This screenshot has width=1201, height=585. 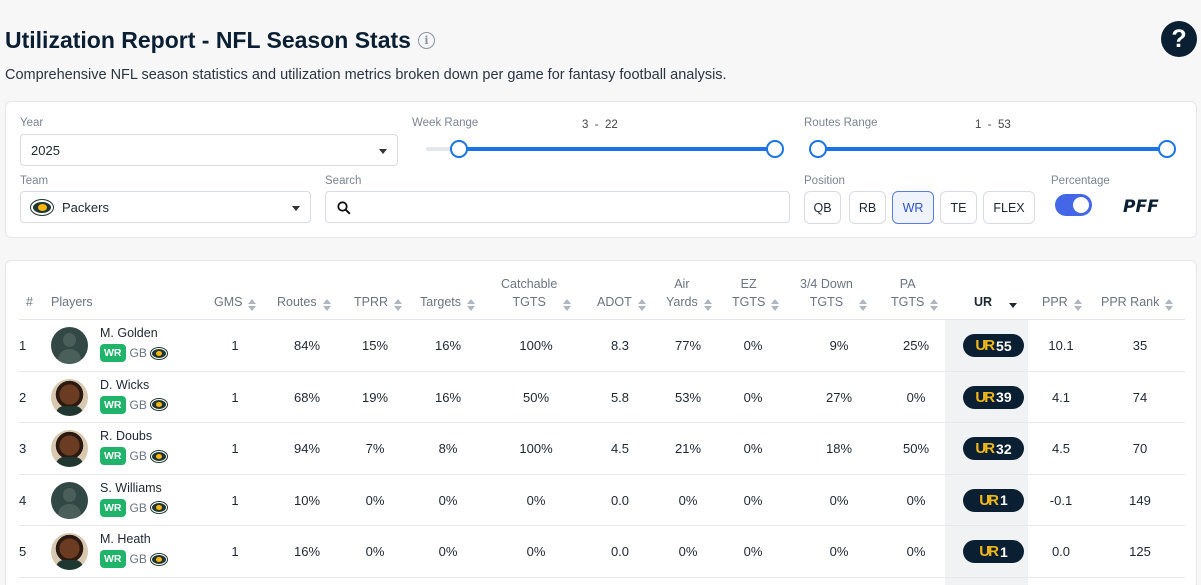 What do you see at coordinates (208, 40) in the screenshot?
I see `page-title-text: Utilization Report - NFL Season Stats` at bounding box center [208, 40].